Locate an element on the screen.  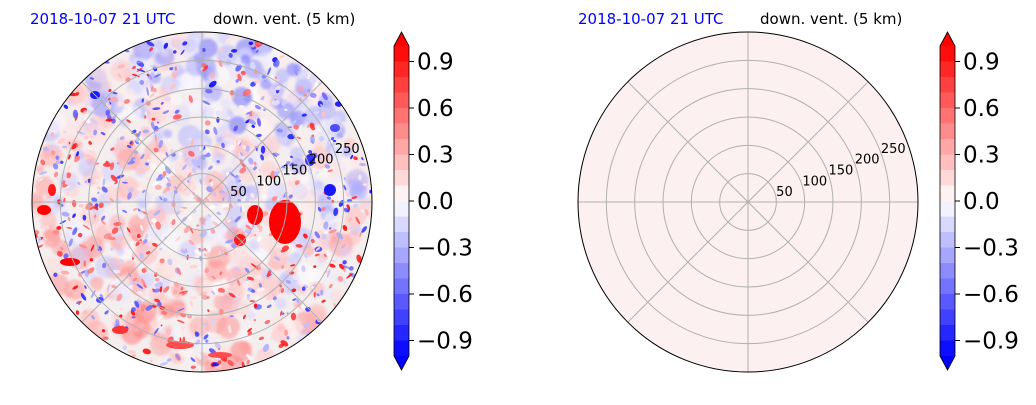
left-colorbar: 0.9 0.6 0.3 0.0 −0.3 −0.6 −0.9 is located at coordinates (433, 201).